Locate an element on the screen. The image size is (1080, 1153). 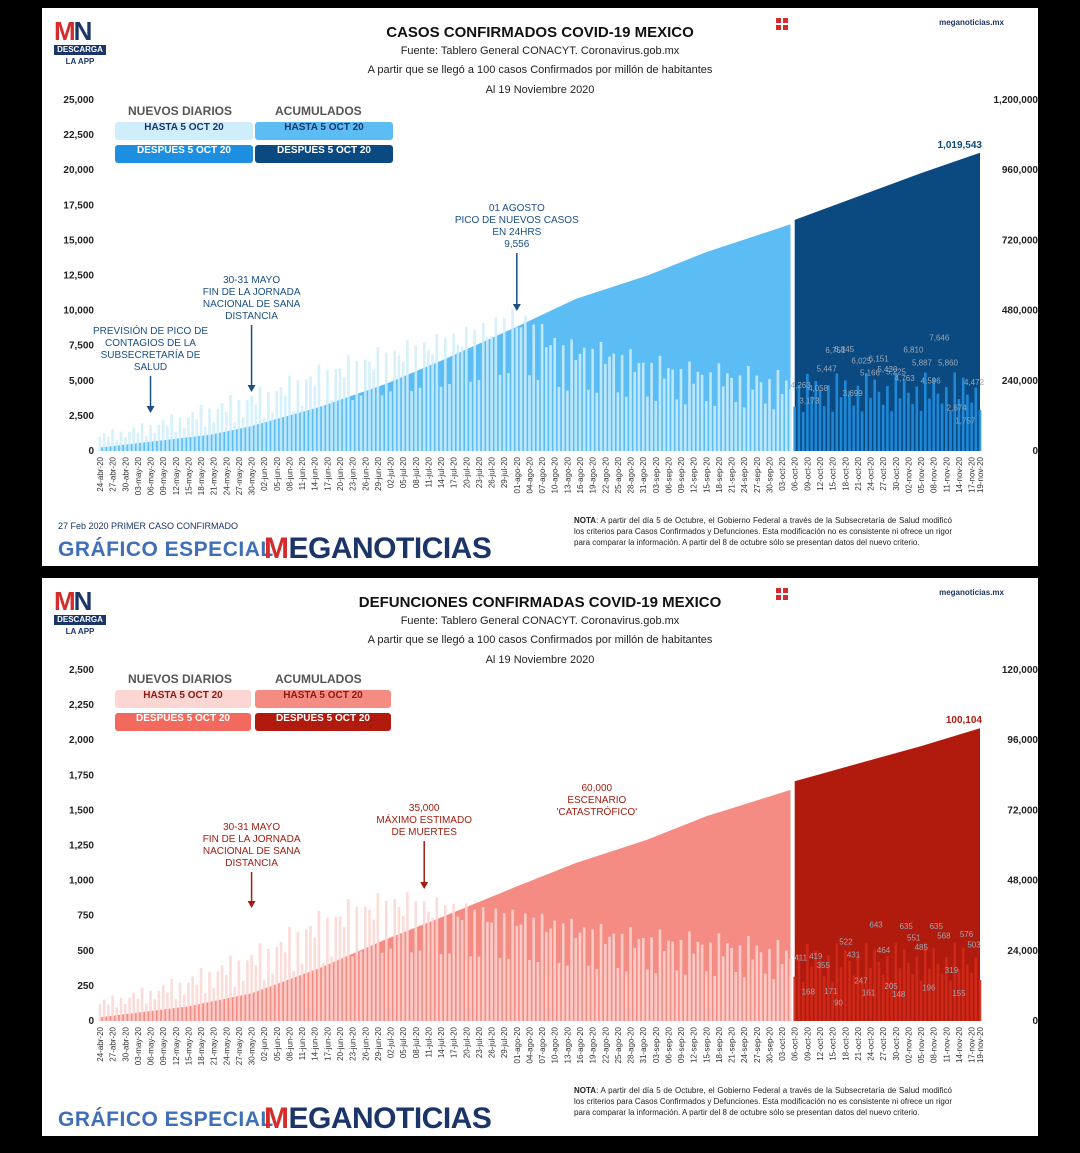
y-tick-label: 17,500 is located at coordinates (78, 205).